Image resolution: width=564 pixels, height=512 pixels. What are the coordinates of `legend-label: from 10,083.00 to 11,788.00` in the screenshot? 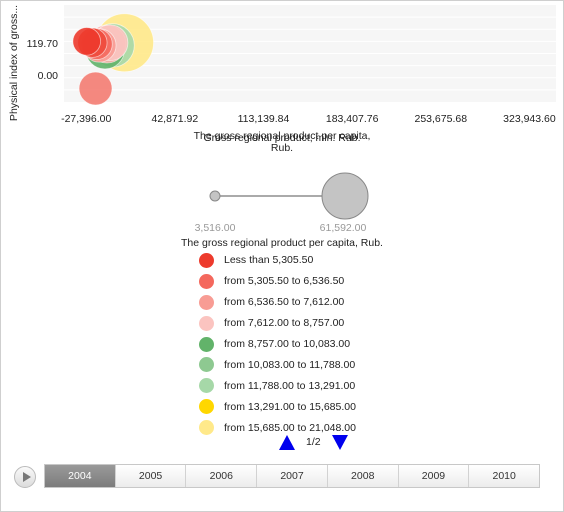 It's located at (290, 364).